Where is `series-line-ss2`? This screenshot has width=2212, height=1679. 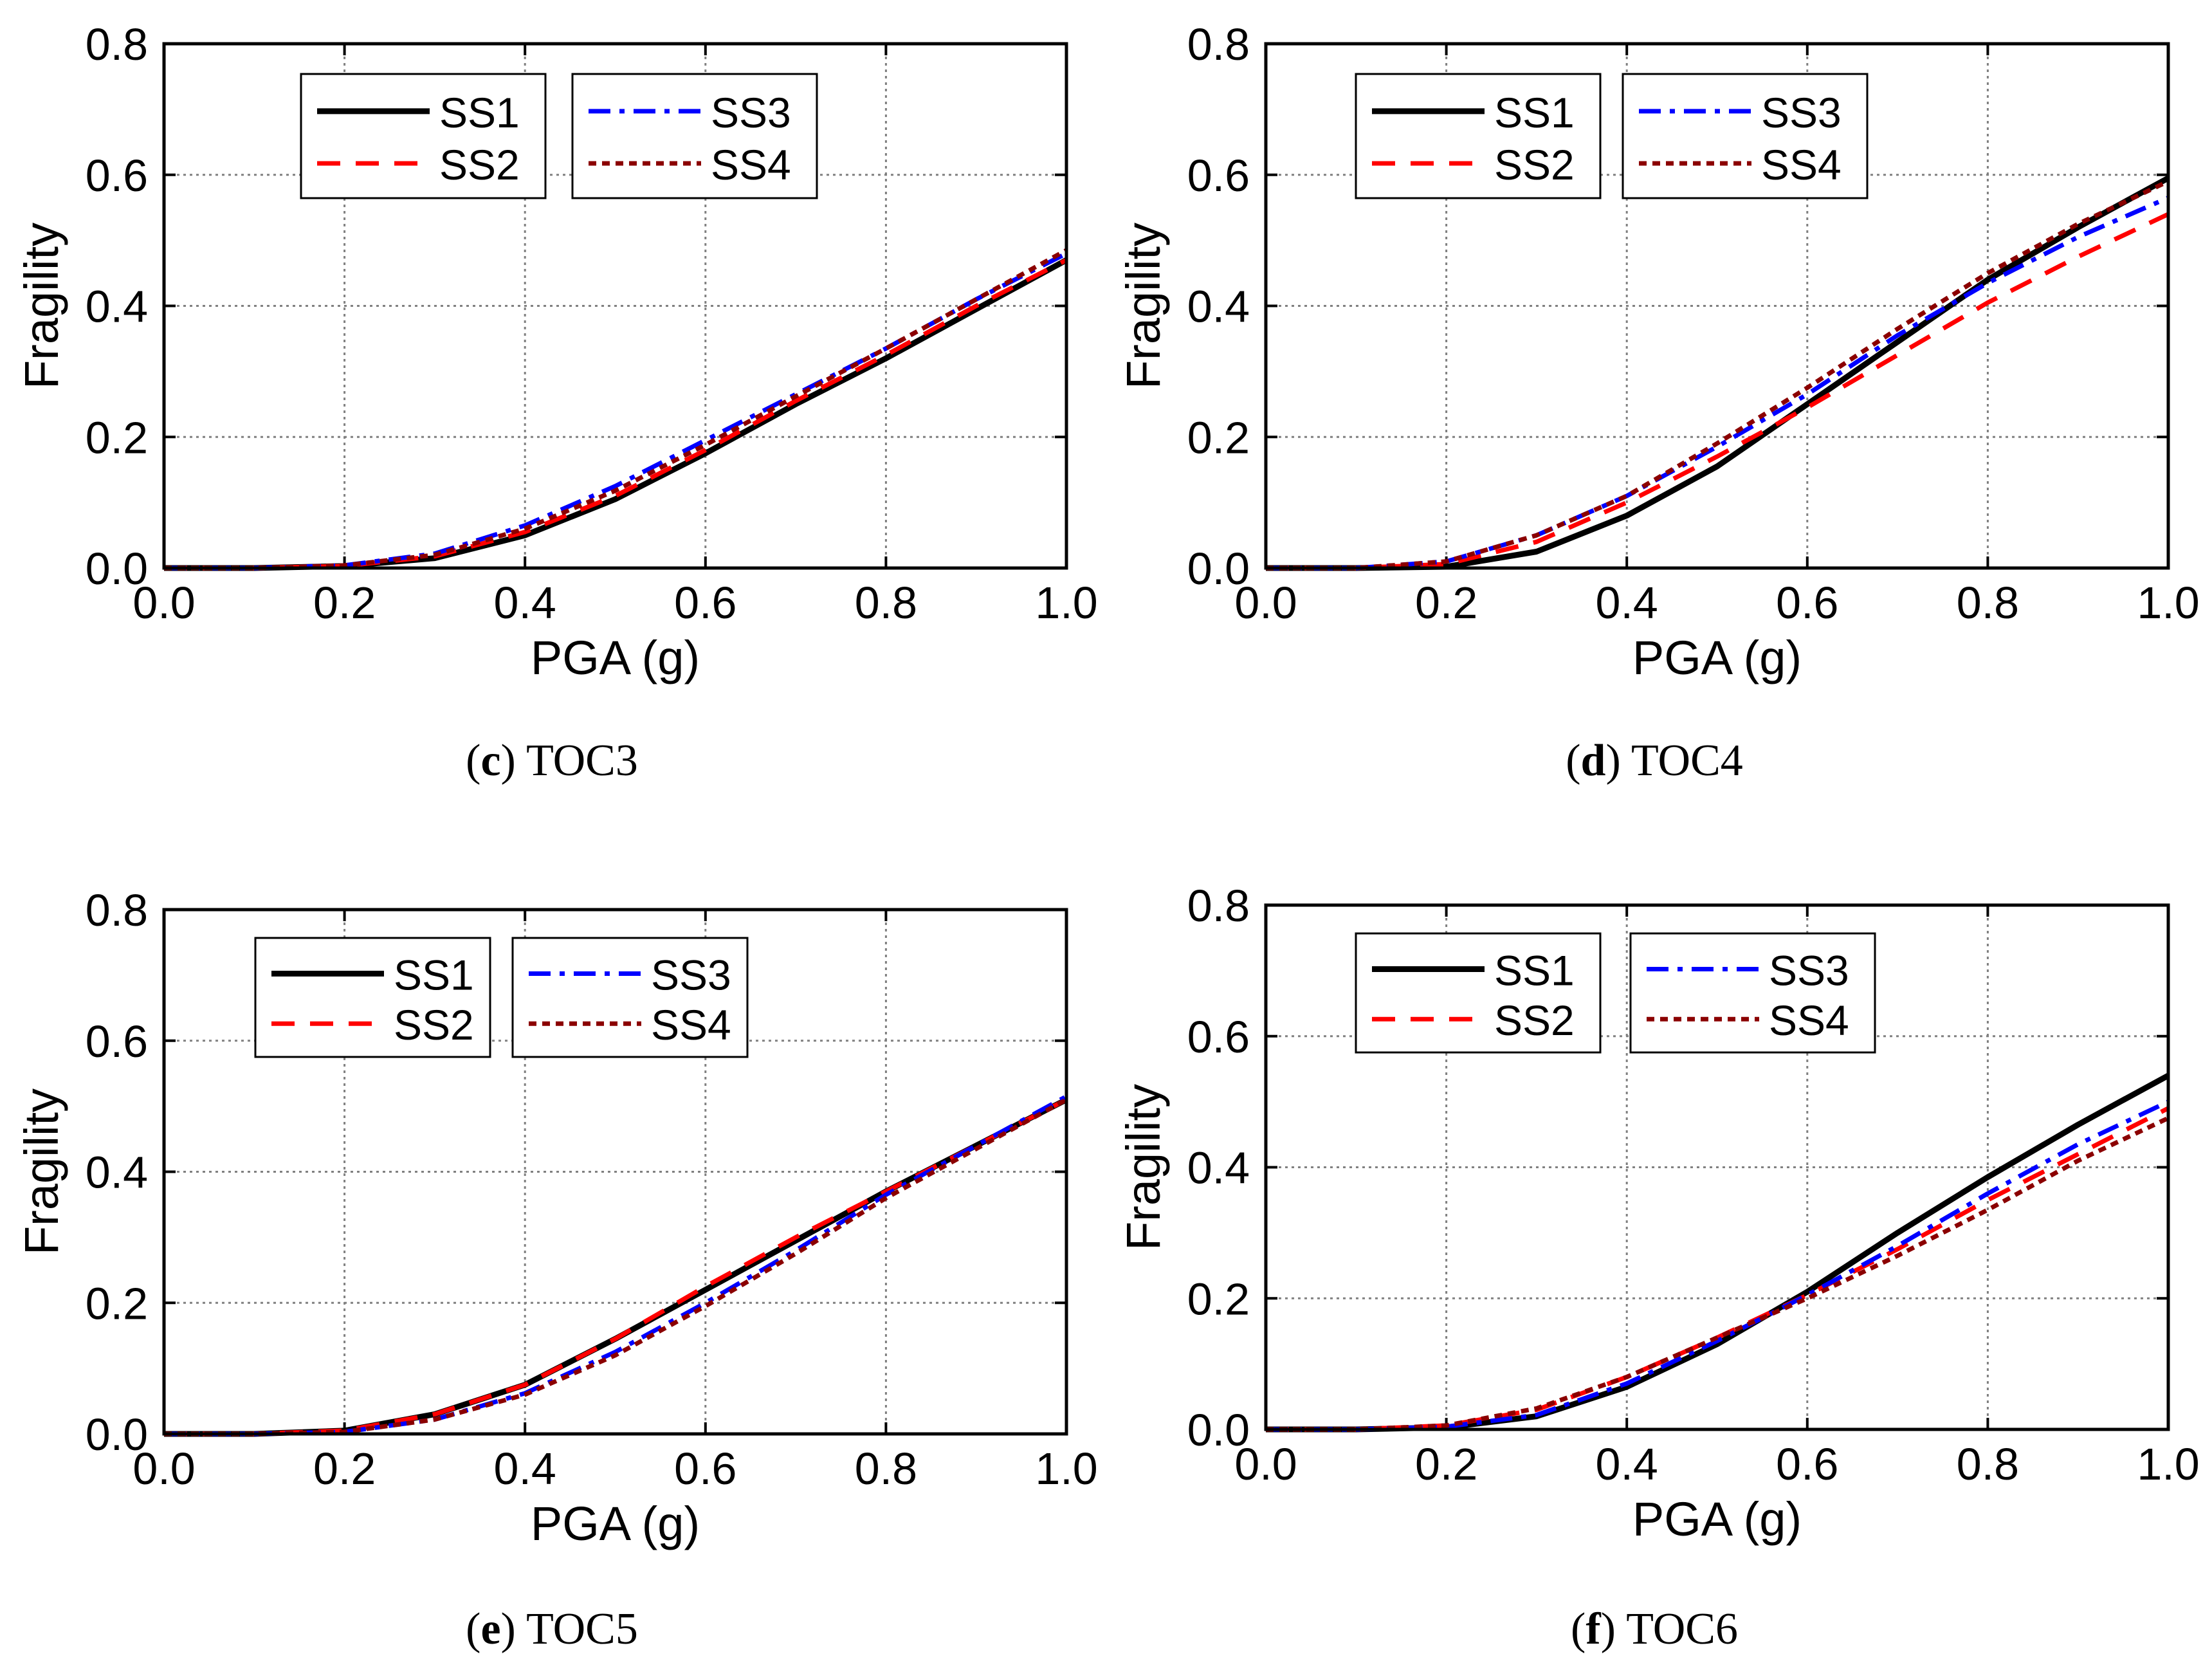 series-line-ss2 is located at coordinates (1718, 391).